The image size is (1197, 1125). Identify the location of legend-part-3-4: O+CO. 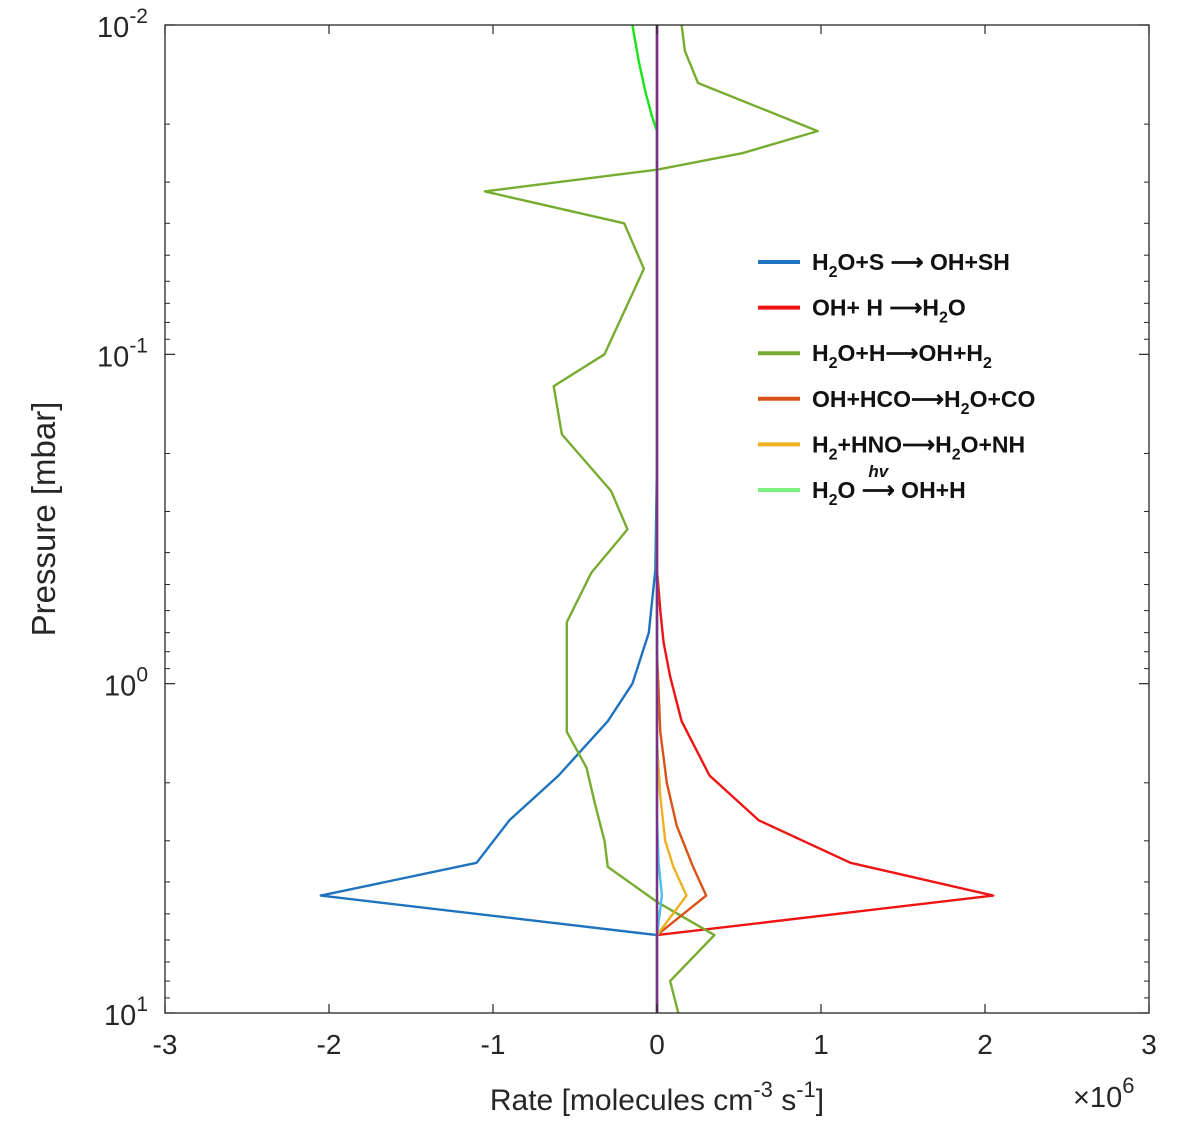
(1003, 399).